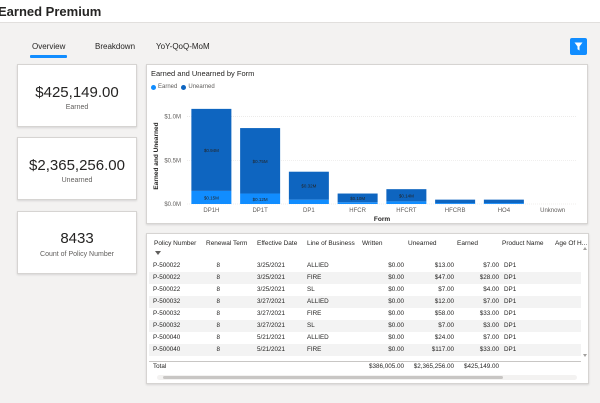 The height and width of the screenshot is (403, 600). What do you see at coordinates (260, 161) in the screenshot?
I see `data-label-unearned: $0.75M` at bounding box center [260, 161].